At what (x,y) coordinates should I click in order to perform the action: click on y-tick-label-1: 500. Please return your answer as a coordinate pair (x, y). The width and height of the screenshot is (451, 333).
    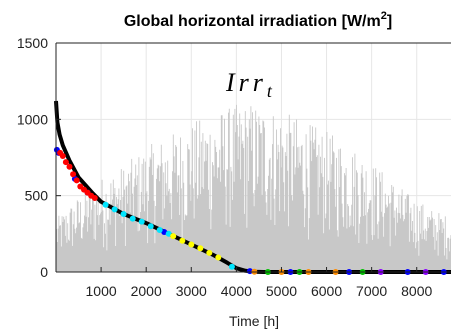
    Looking at the image, I should click on (37, 196).